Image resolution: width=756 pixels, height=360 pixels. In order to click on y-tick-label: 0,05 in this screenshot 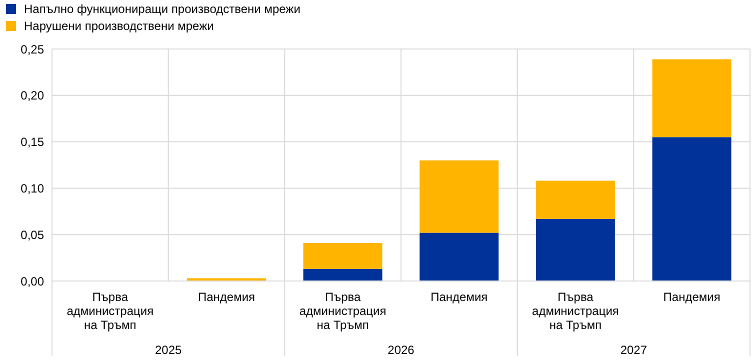, I will do `click(32, 235)`.